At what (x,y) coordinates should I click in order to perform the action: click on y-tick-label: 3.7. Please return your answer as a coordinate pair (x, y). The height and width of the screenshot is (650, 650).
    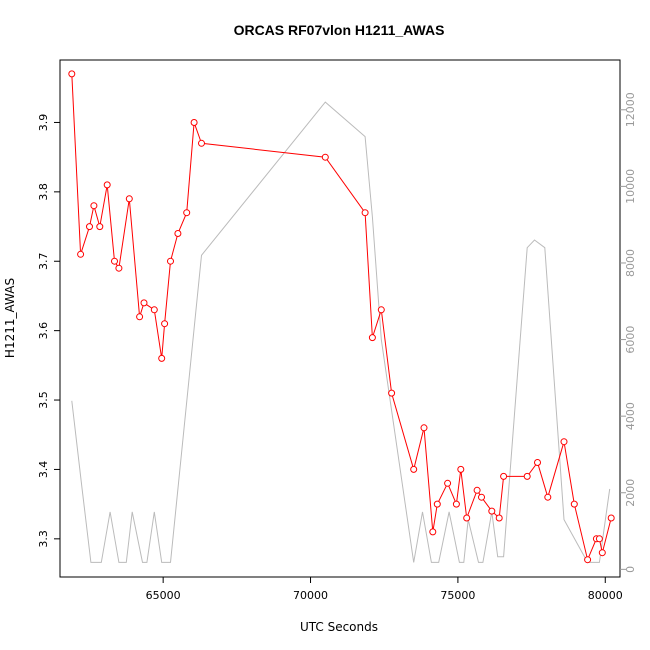
    Looking at the image, I should click on (43, 261).